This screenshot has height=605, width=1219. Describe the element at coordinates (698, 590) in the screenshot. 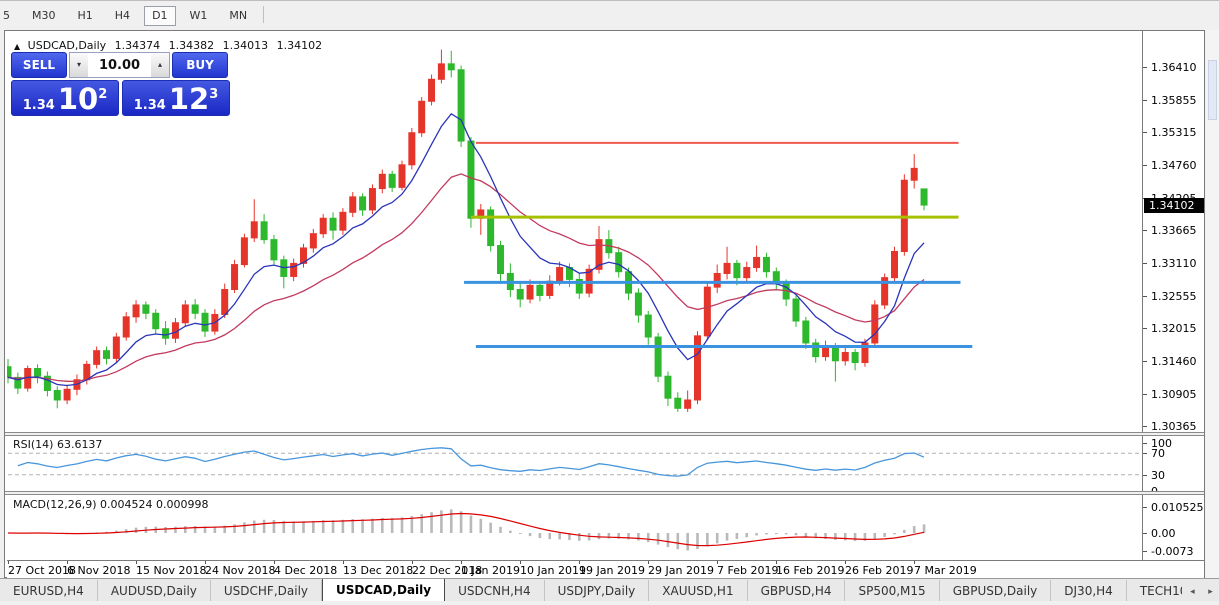

I see `chart-tab-xauusd-h1: XAUUSD,H1` at that location.